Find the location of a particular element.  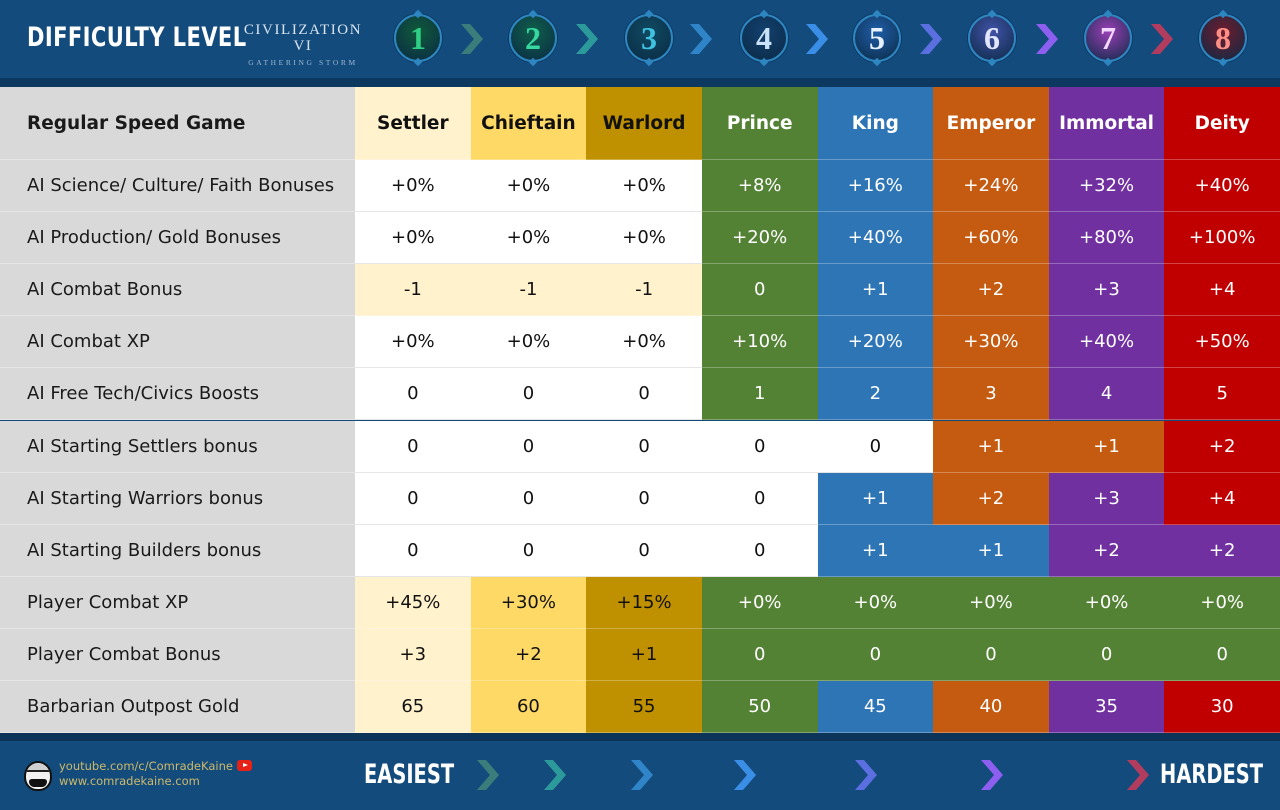

website-link: www.comradekaine.com is located at coordinates (129, 781).